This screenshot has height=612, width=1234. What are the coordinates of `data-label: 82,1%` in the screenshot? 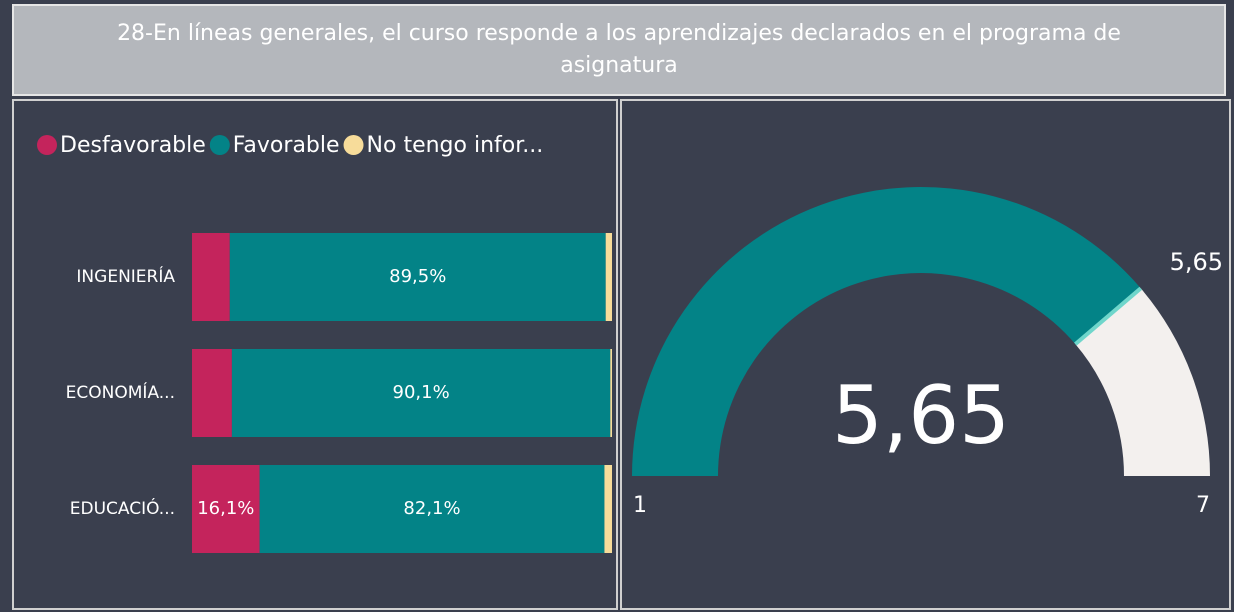 It's located at (431, 508).